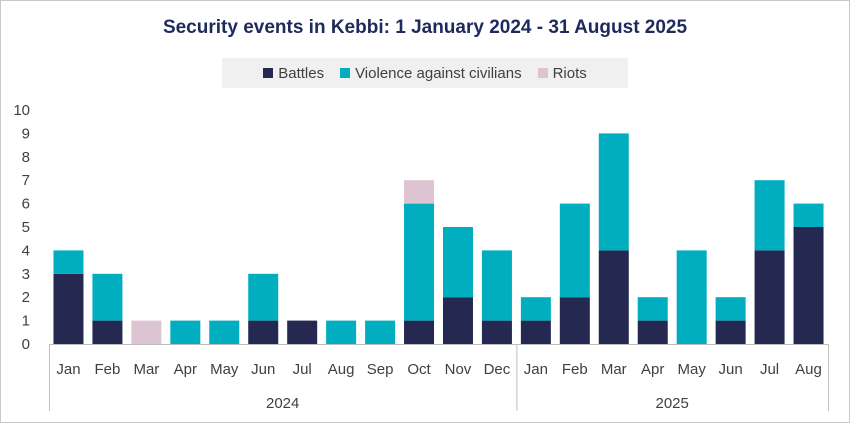  Describe the element at coordinates (26, 157) in the screenshot. I see `y-tick-label: 8` at that location.